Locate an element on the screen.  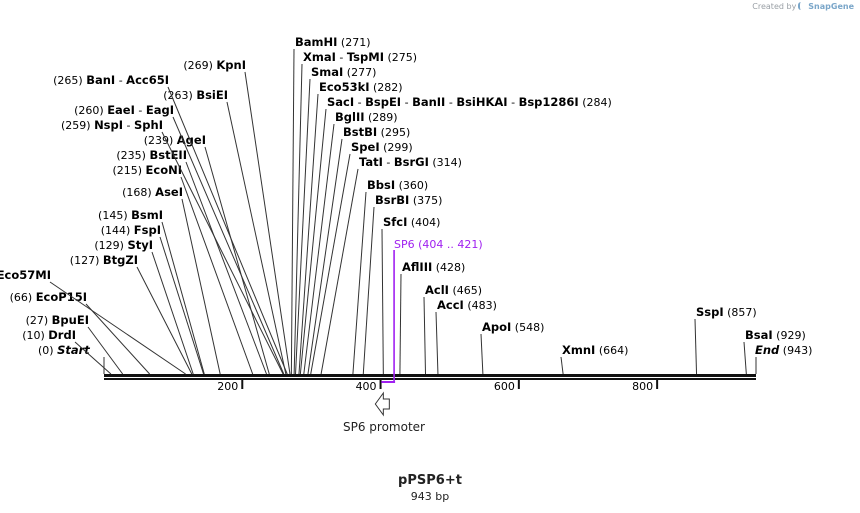
promoter-arrow-icon is located at coordinates (382, 404).